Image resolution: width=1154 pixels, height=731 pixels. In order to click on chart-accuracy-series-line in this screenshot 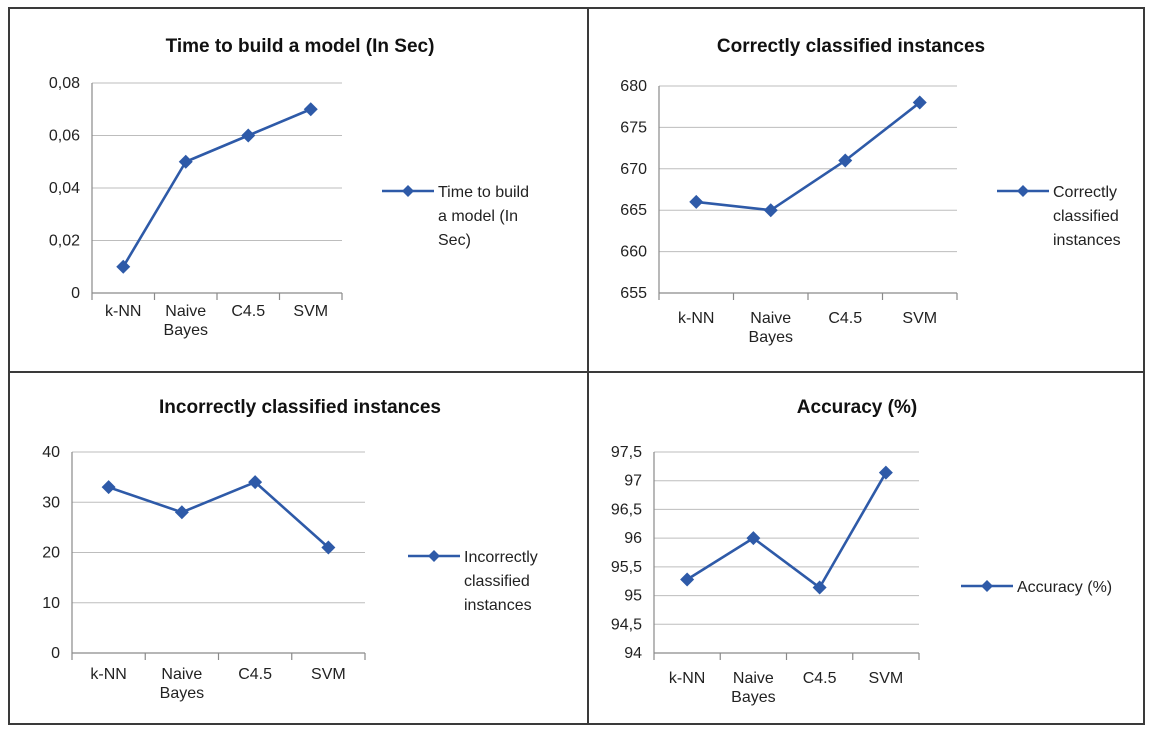, I will do `click(787, 530)`.